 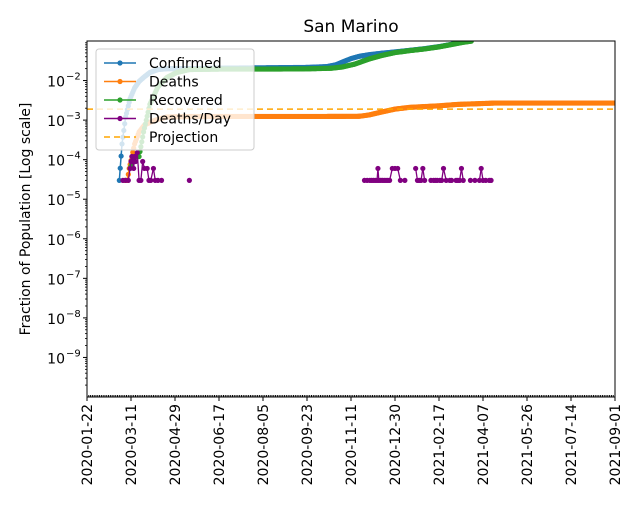 I want to click on x-tick-label: 2020-08-05, so click(x=264, y=444).